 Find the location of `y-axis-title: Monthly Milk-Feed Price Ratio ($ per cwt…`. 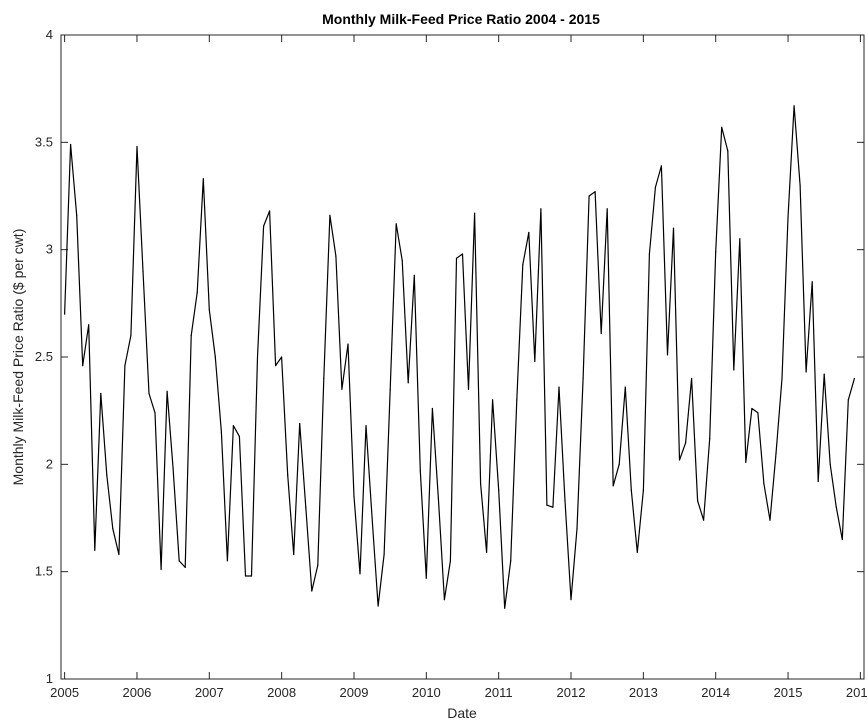

y-axis-title: Monthly Milk-Feed Price Ratio ($ per cwt… is located at coordinates (18, 357).